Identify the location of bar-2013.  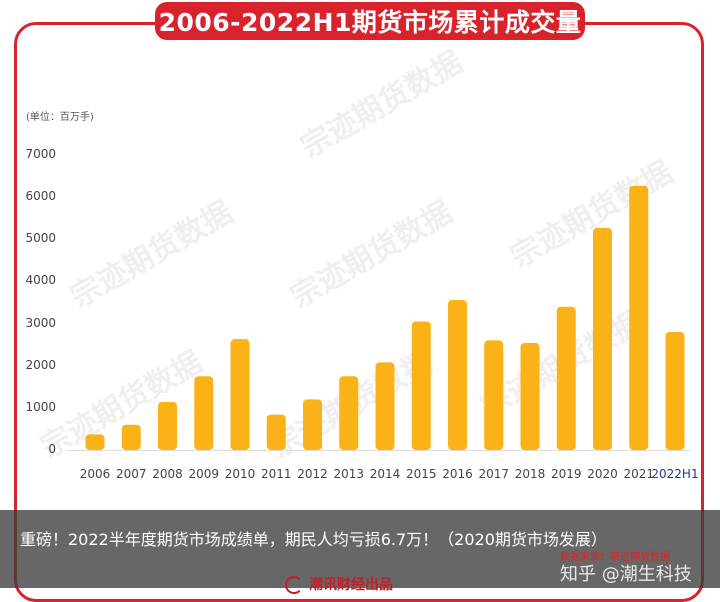
(349, 413).